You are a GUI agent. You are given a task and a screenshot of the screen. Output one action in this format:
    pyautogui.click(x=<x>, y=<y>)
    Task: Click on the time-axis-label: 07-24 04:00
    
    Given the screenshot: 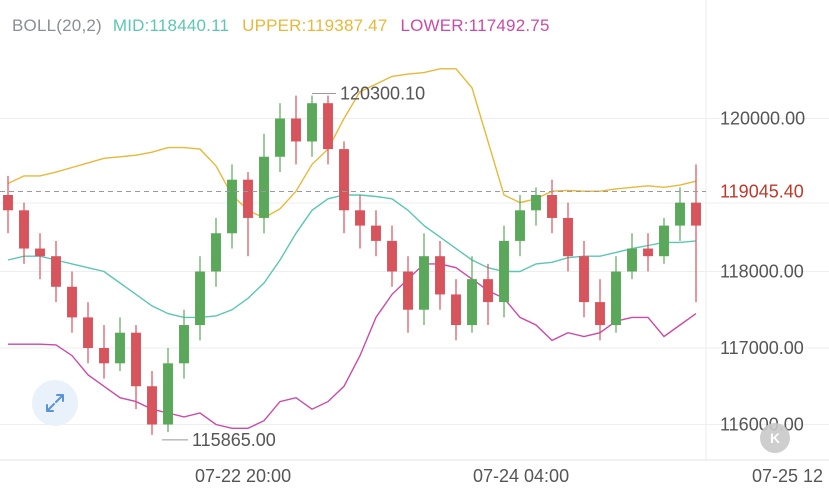 What is the action you would take?
    pyautogui.click(x=521, y=476)
    